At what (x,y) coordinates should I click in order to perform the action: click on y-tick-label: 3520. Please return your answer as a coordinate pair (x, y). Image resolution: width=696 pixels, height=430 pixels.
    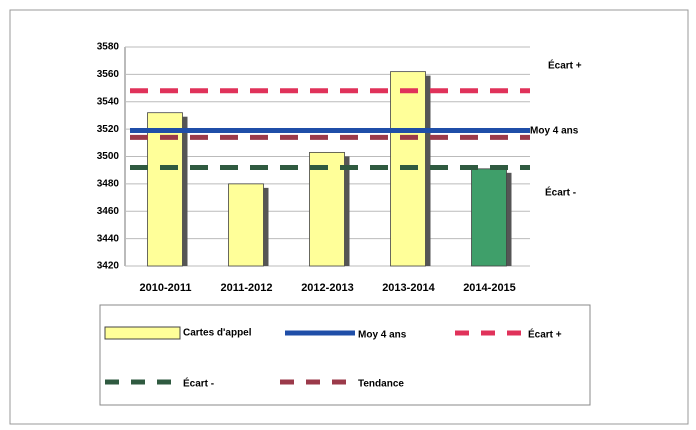
    Looking at the image, I should click on (108, 129).